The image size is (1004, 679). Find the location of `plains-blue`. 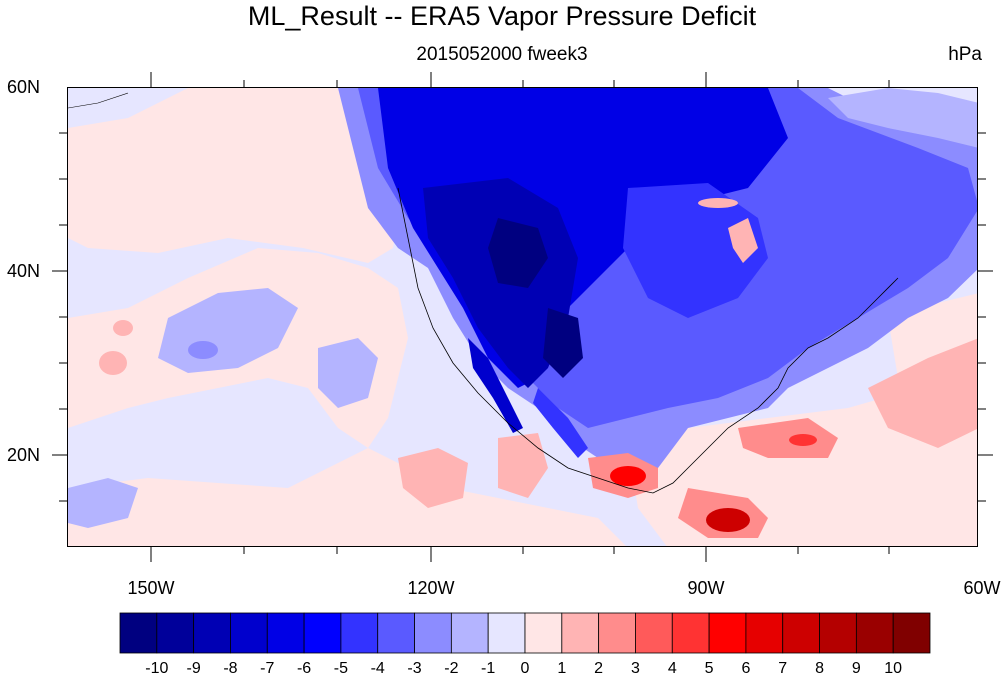

plains-blue is located at coordinates (695, 250).